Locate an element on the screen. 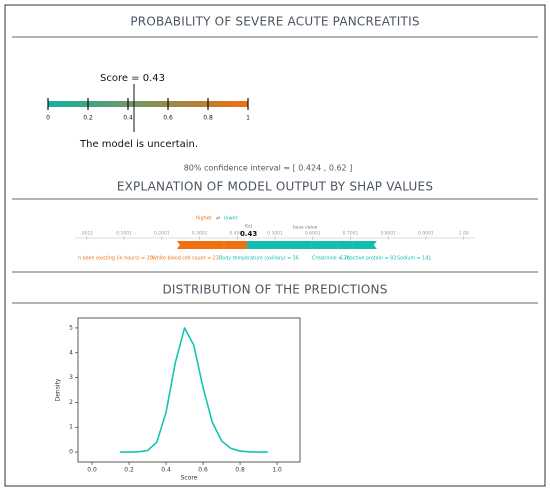 The image size is (550, 496). shap-tick-label: 0.5001 is located at coordinates (275, 234).